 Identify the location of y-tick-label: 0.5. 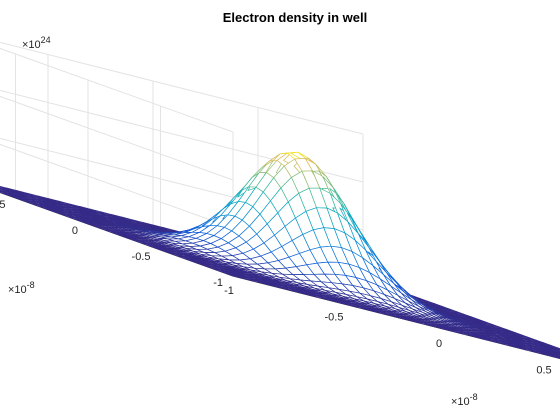
(3, 205).